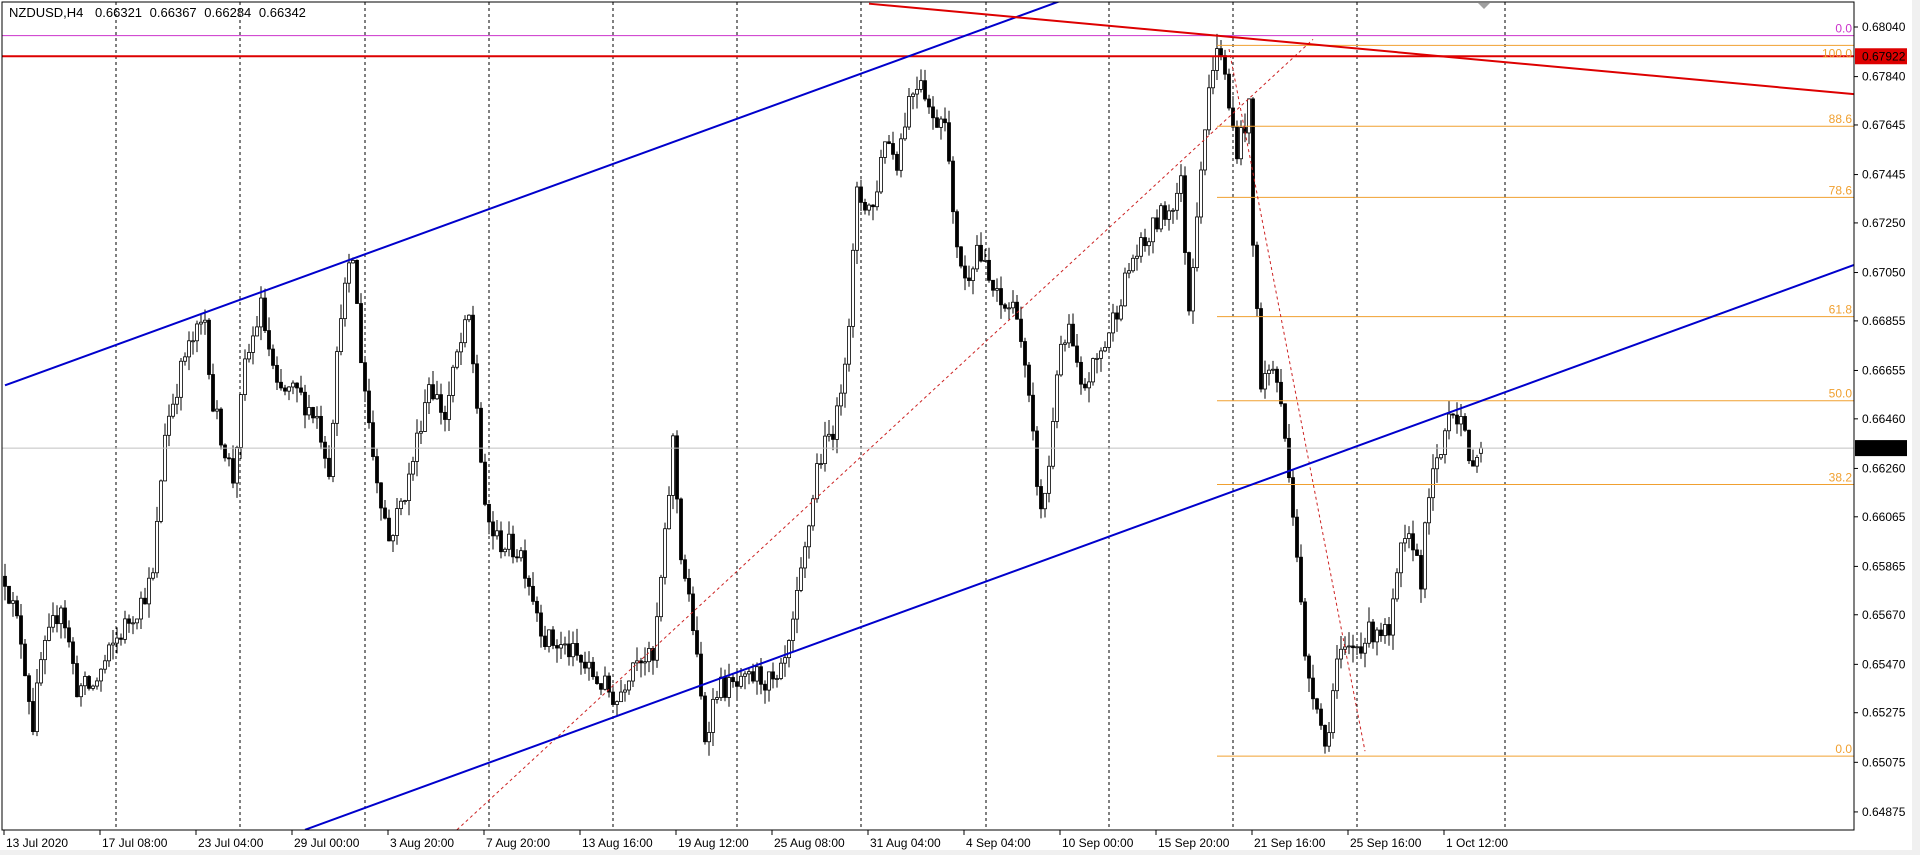 The image size is (1920, 855). Describe the element at coordinates (1884, 370) in the screenshot. I see `price-tick-label: 0.66655` at that location.